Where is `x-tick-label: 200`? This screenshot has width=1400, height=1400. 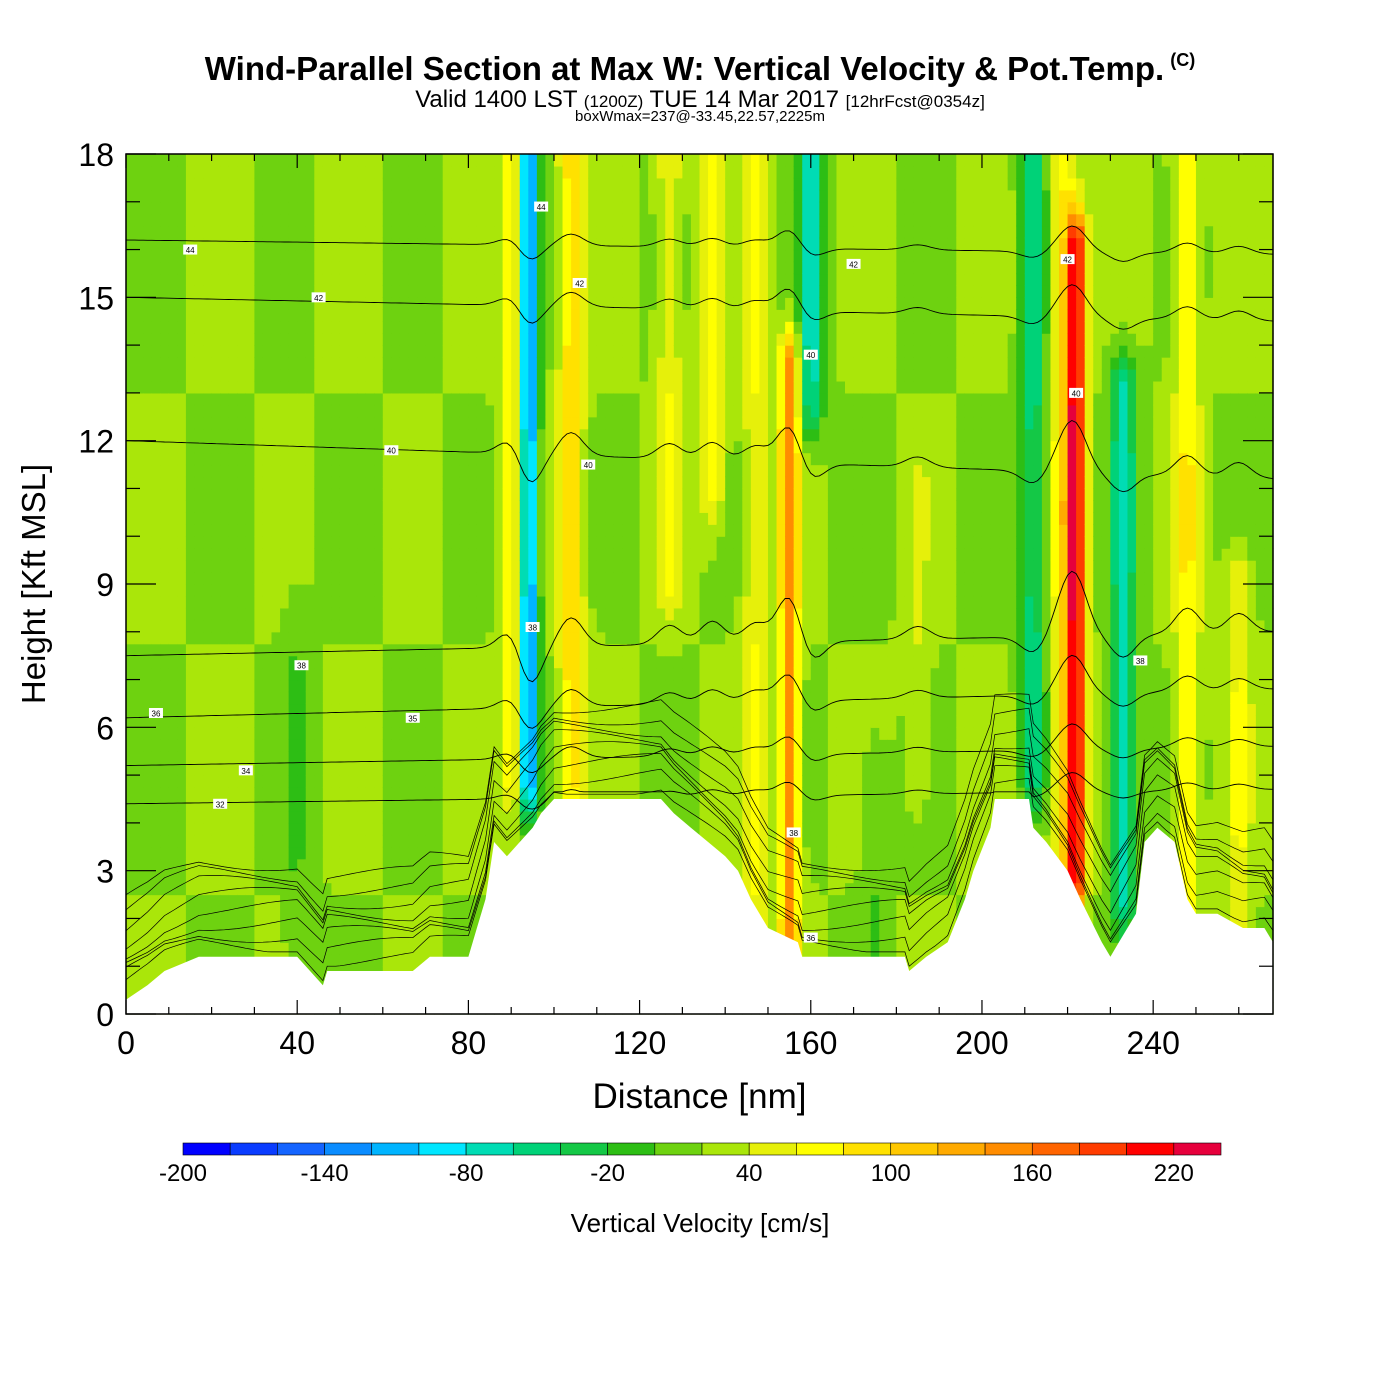 x-tick-label: 200 is located at coordinates (981, 1043).